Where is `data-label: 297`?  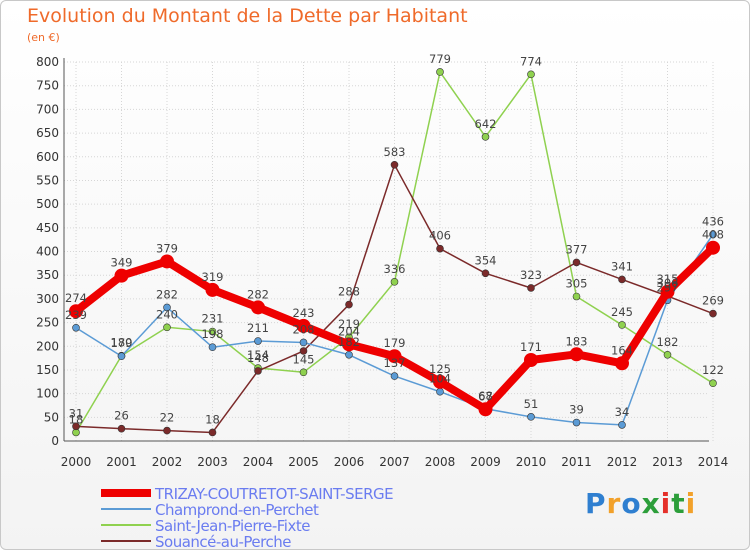
data-label: 297 is located at coordinates (668, 287).